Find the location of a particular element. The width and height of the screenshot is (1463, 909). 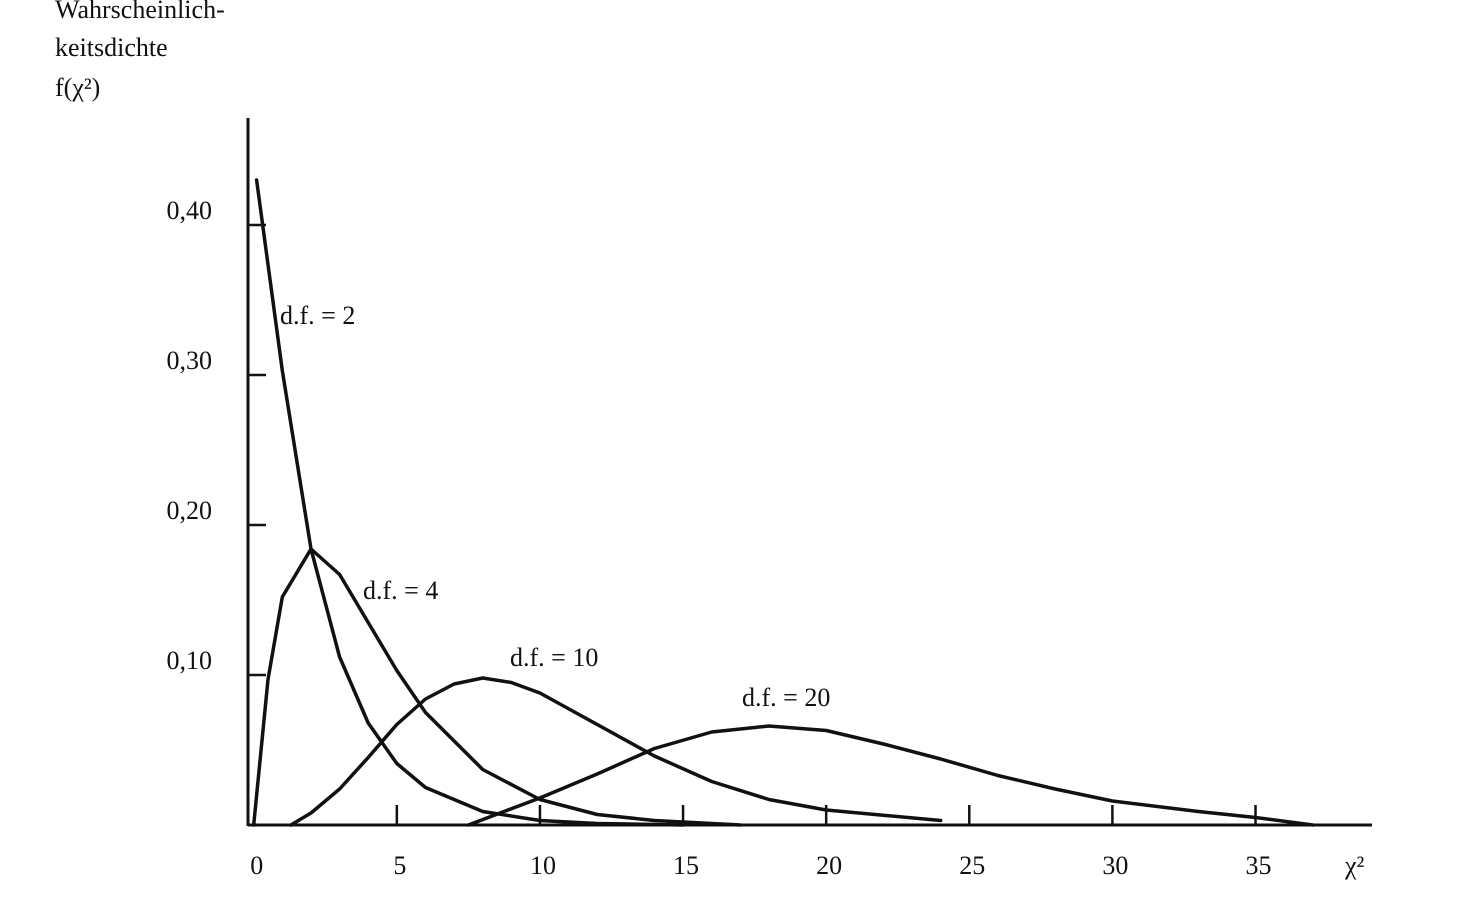

x-tick-label: 20 is located at coordinates (829, 865).